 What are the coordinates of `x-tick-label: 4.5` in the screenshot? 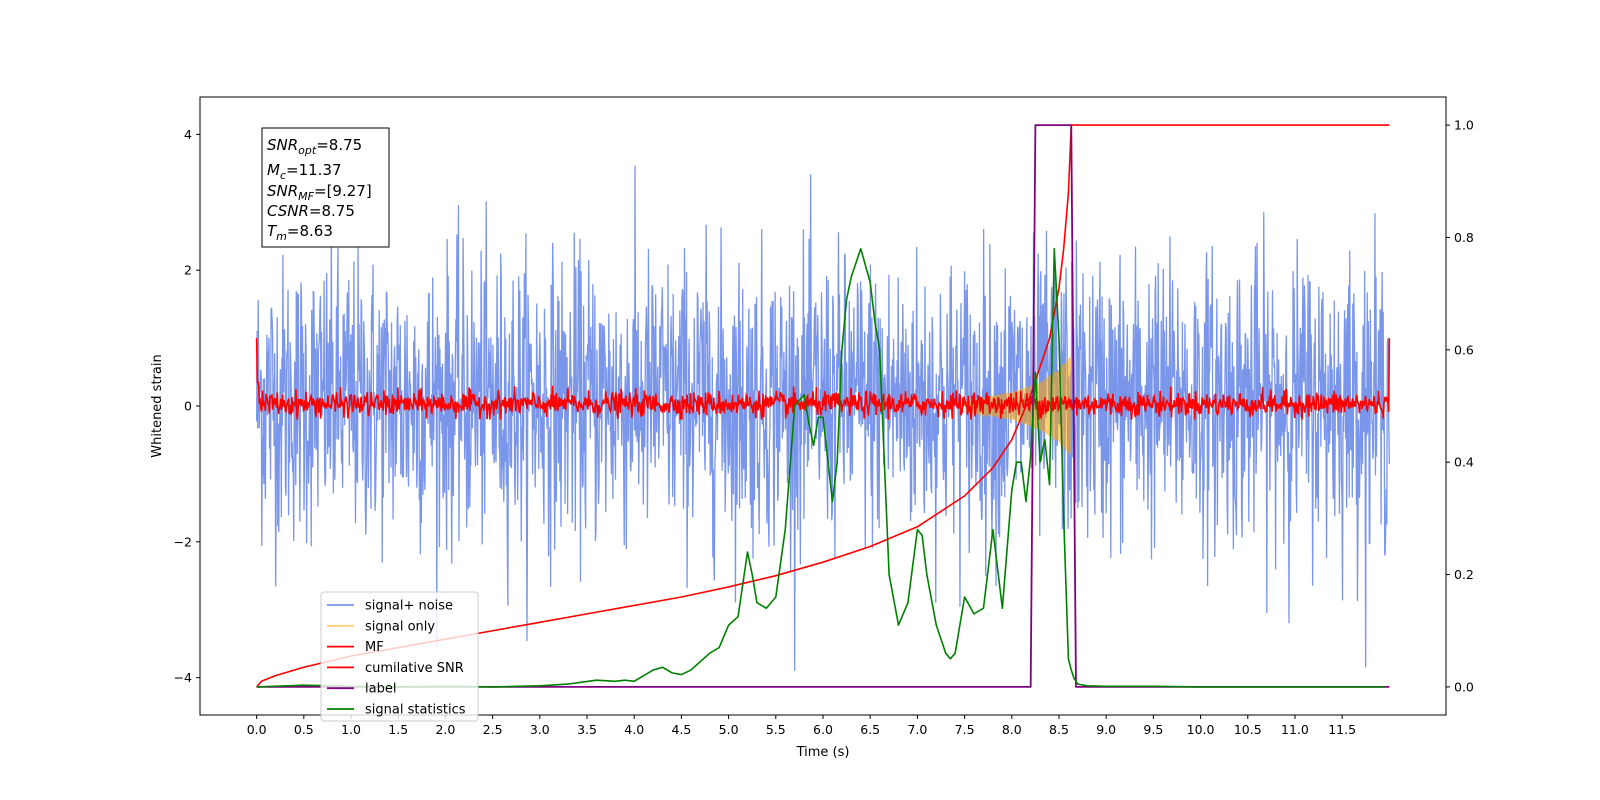 It's located at (681, 729).